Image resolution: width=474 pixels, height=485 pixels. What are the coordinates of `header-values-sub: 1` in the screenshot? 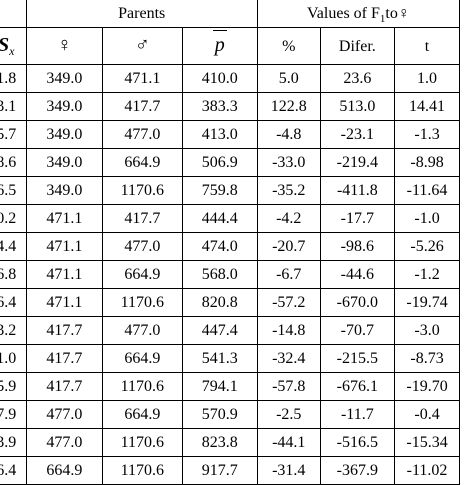 It's located at (382, 19).